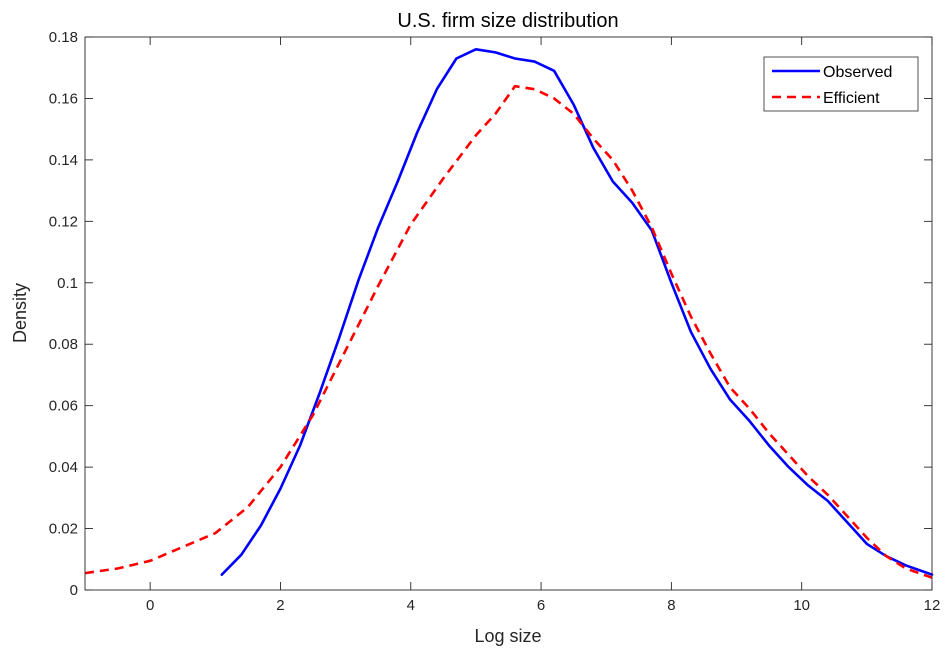 This screenshot has height=657, width=946. I want to click on y-tick-label: 0.18, so click(63, 37).